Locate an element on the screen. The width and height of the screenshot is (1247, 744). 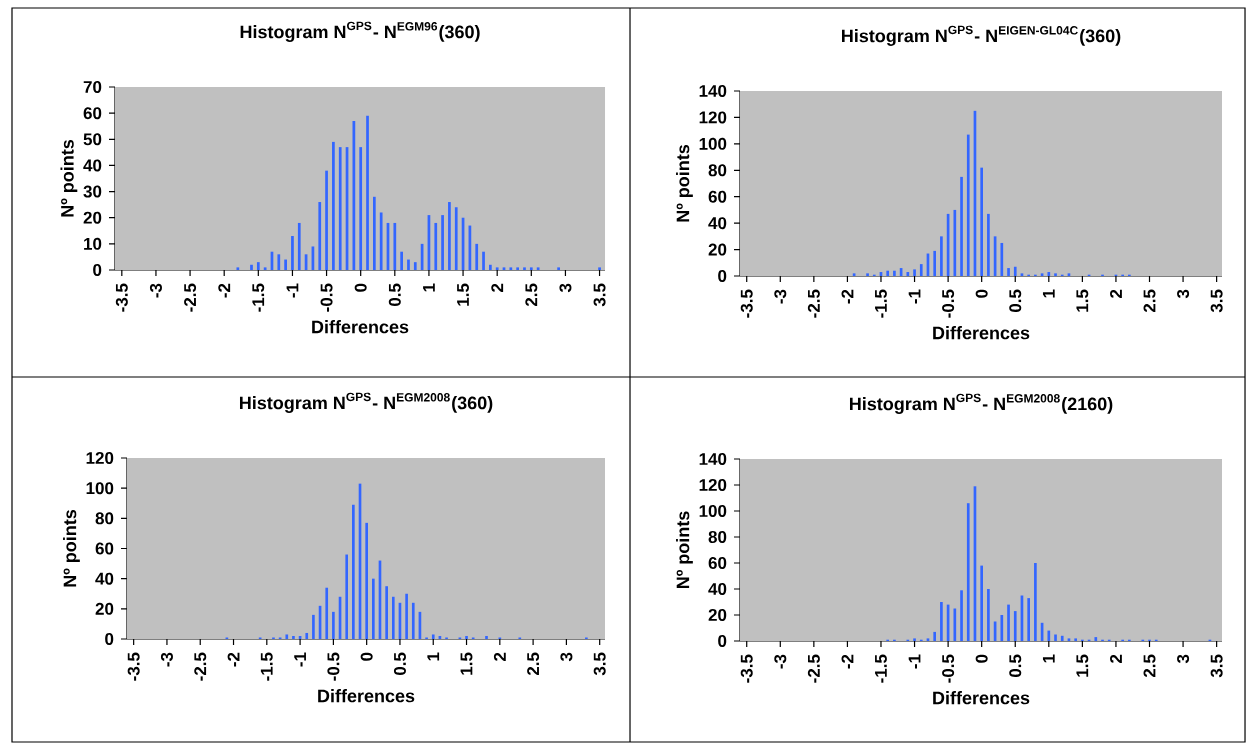
x-tick-label: 2 is located at coordinates (1116, 293).